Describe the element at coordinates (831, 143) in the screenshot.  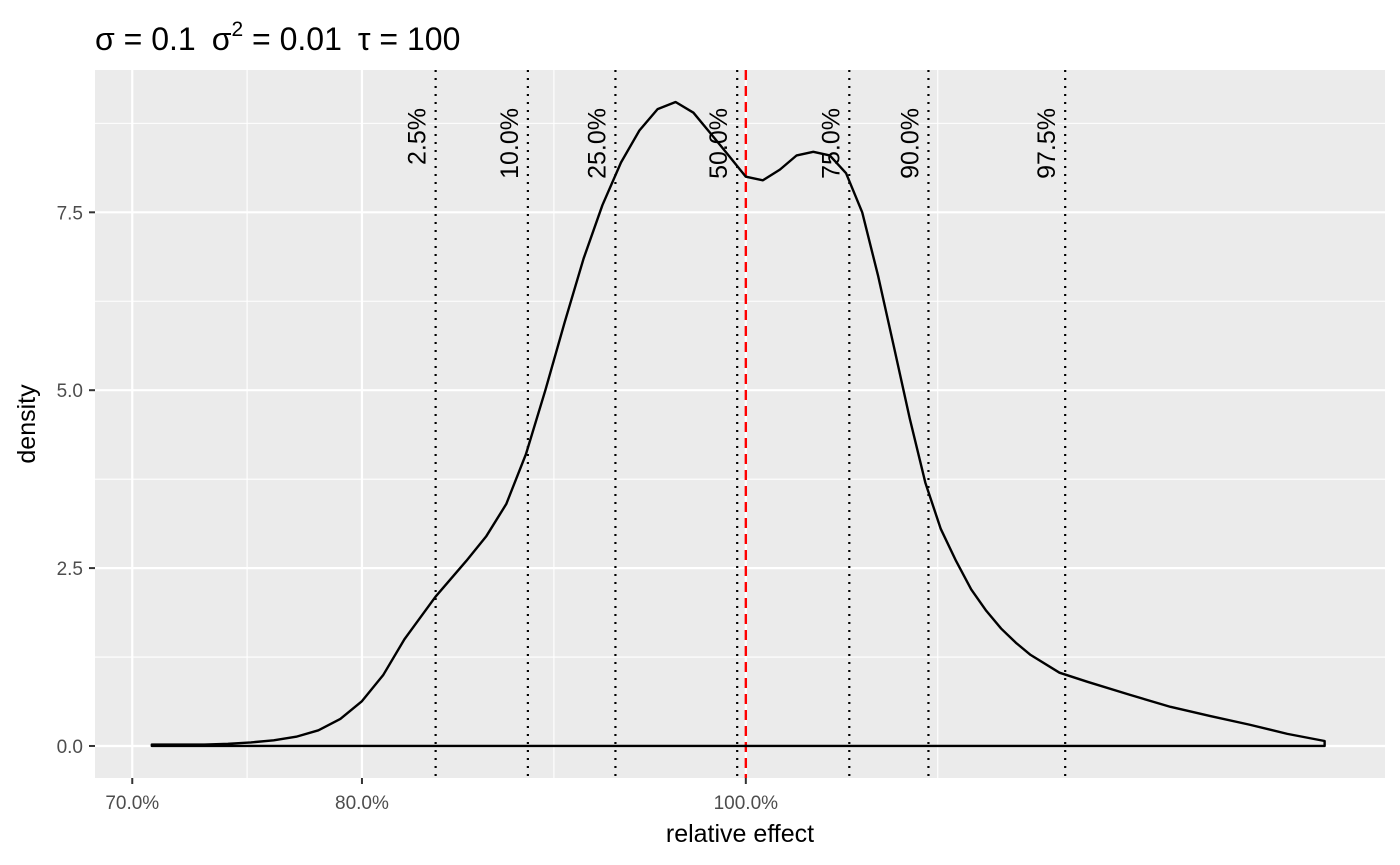
I see `quantile-label: 75.0%` at that location.